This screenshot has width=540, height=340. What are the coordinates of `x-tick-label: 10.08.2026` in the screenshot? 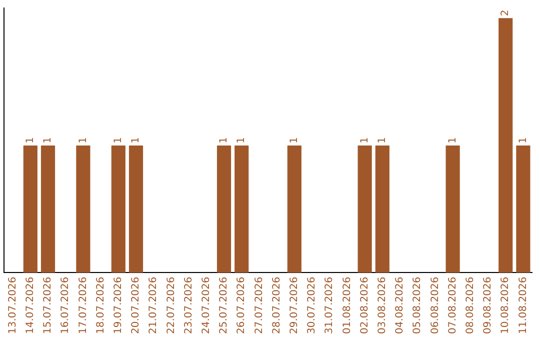 It's located at (506, 305).